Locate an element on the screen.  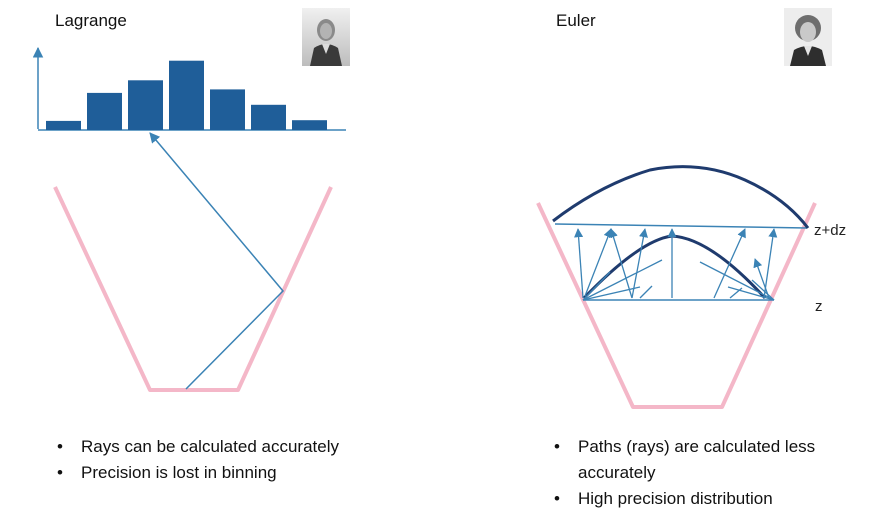
list-item: • High precision distribution is located at coordinates (702, 499).